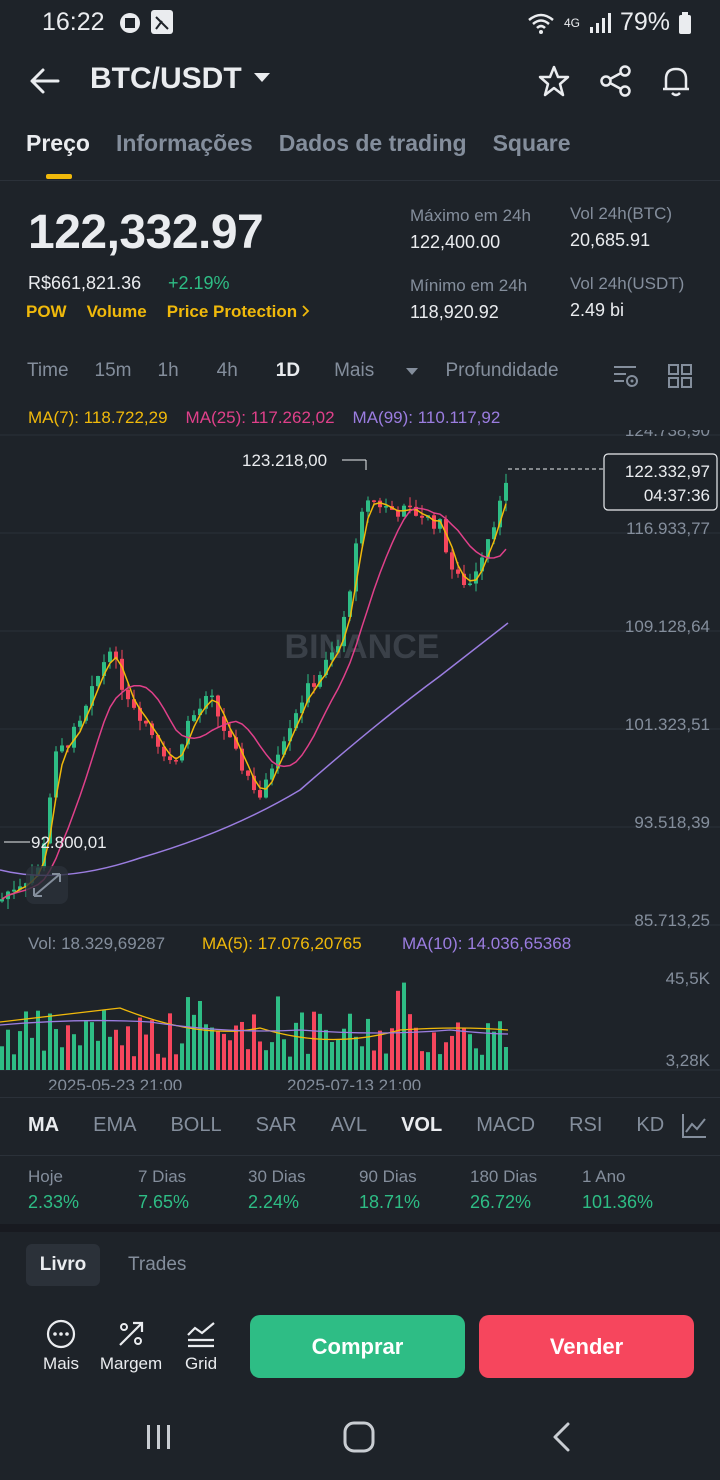 Image resolution: width=720 pixels, height=1480 pixels. I want to click on tf-15m: 15m, so click(113, 370).